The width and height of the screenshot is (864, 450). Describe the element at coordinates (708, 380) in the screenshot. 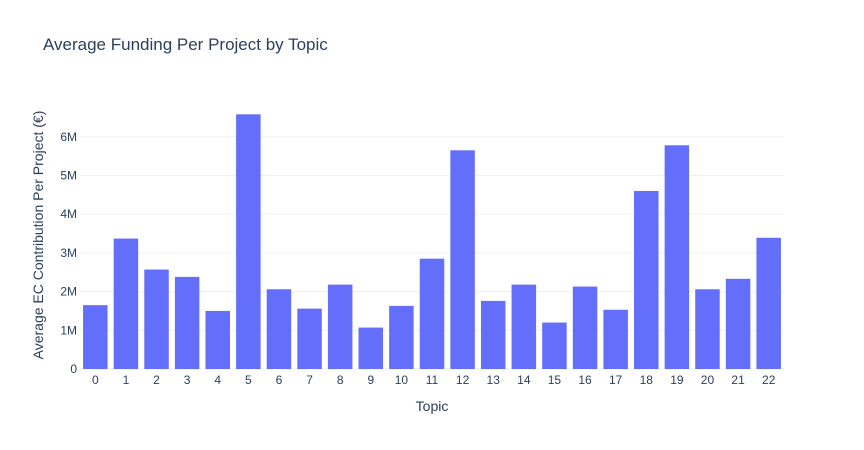

I see `x-tick-label: 20` at that location.